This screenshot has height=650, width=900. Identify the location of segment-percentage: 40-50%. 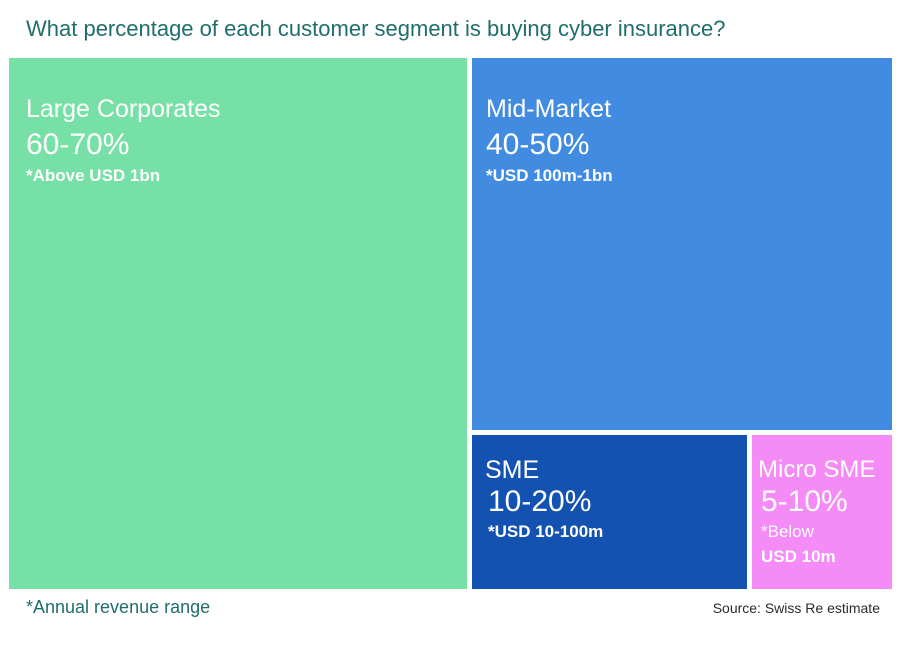
(538, 144).